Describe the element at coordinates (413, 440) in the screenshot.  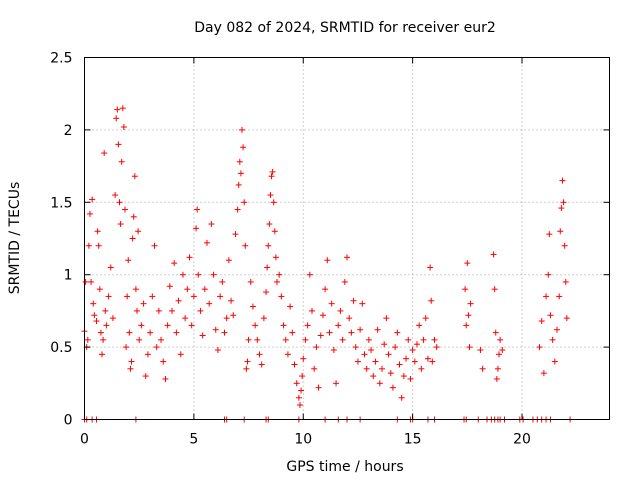
I see `x-tick-label: 15` at that location.